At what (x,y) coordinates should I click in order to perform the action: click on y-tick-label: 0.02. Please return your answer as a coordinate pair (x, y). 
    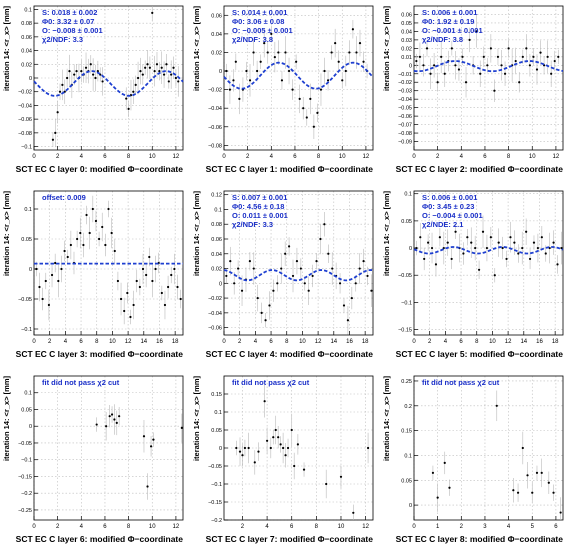
    Looking at the image, I should click on (406, 49).